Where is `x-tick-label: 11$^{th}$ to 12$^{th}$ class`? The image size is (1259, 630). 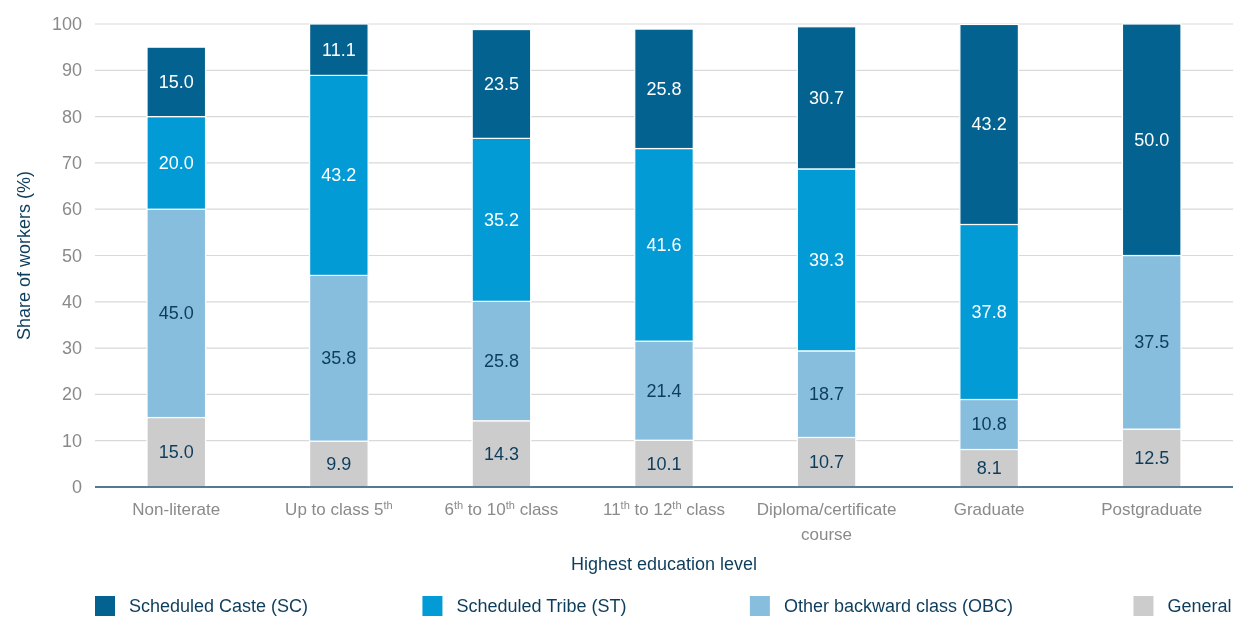 x-tick-label: 11$^{th}$ to 12$^{th}$ class is located at coordinates (664, 509).